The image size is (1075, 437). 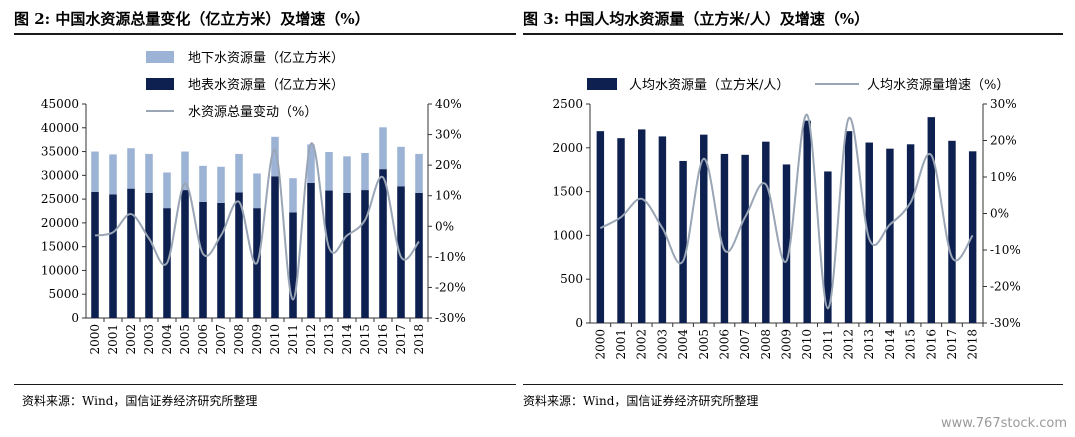 I want to click on fig2-right-tick-label: 40%, so click(x=448, y=104).